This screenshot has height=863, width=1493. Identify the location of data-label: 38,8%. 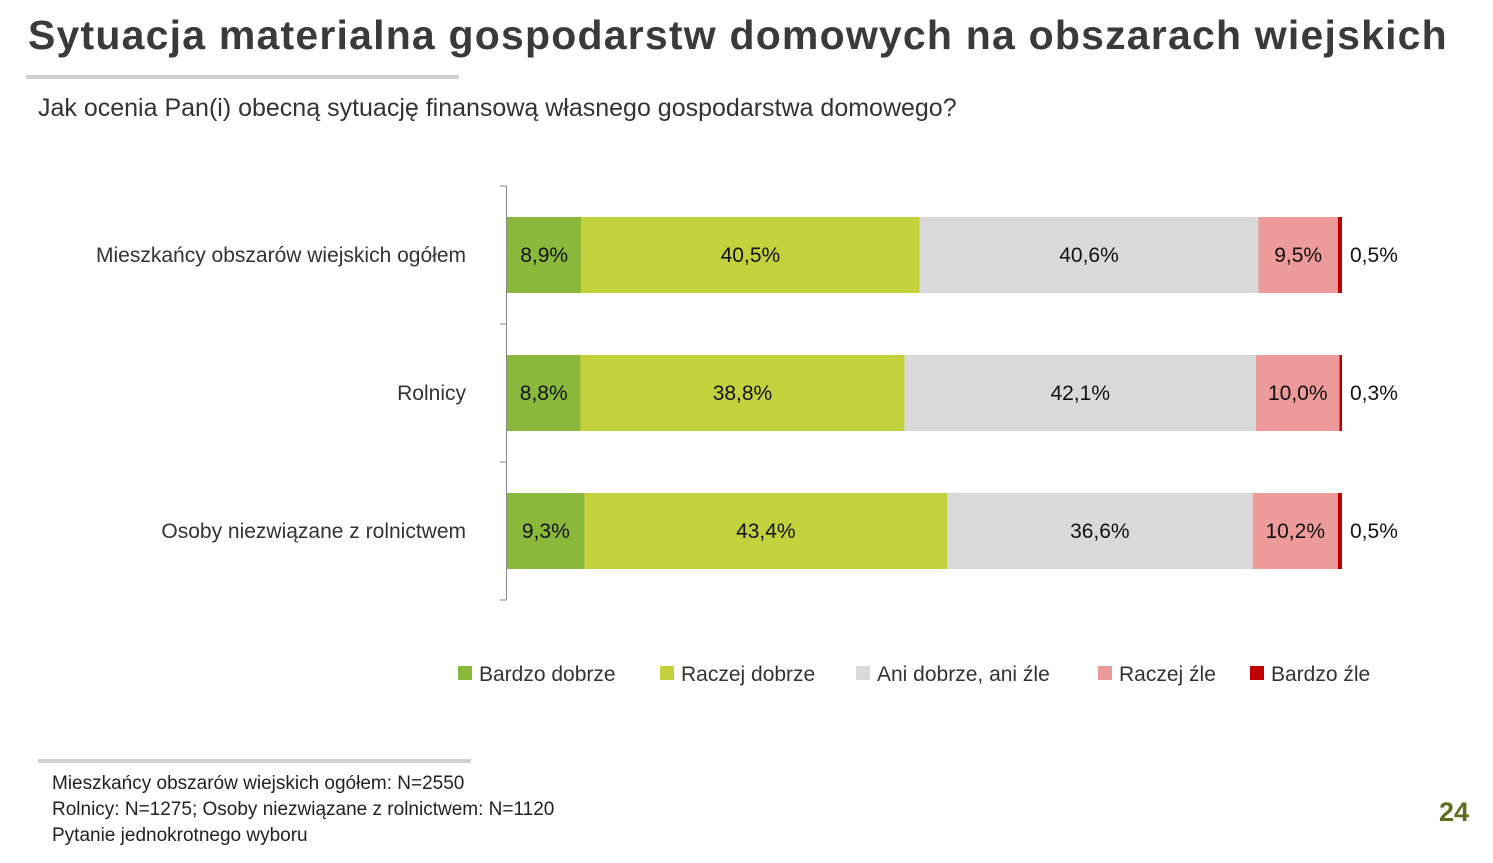
(743, 393).